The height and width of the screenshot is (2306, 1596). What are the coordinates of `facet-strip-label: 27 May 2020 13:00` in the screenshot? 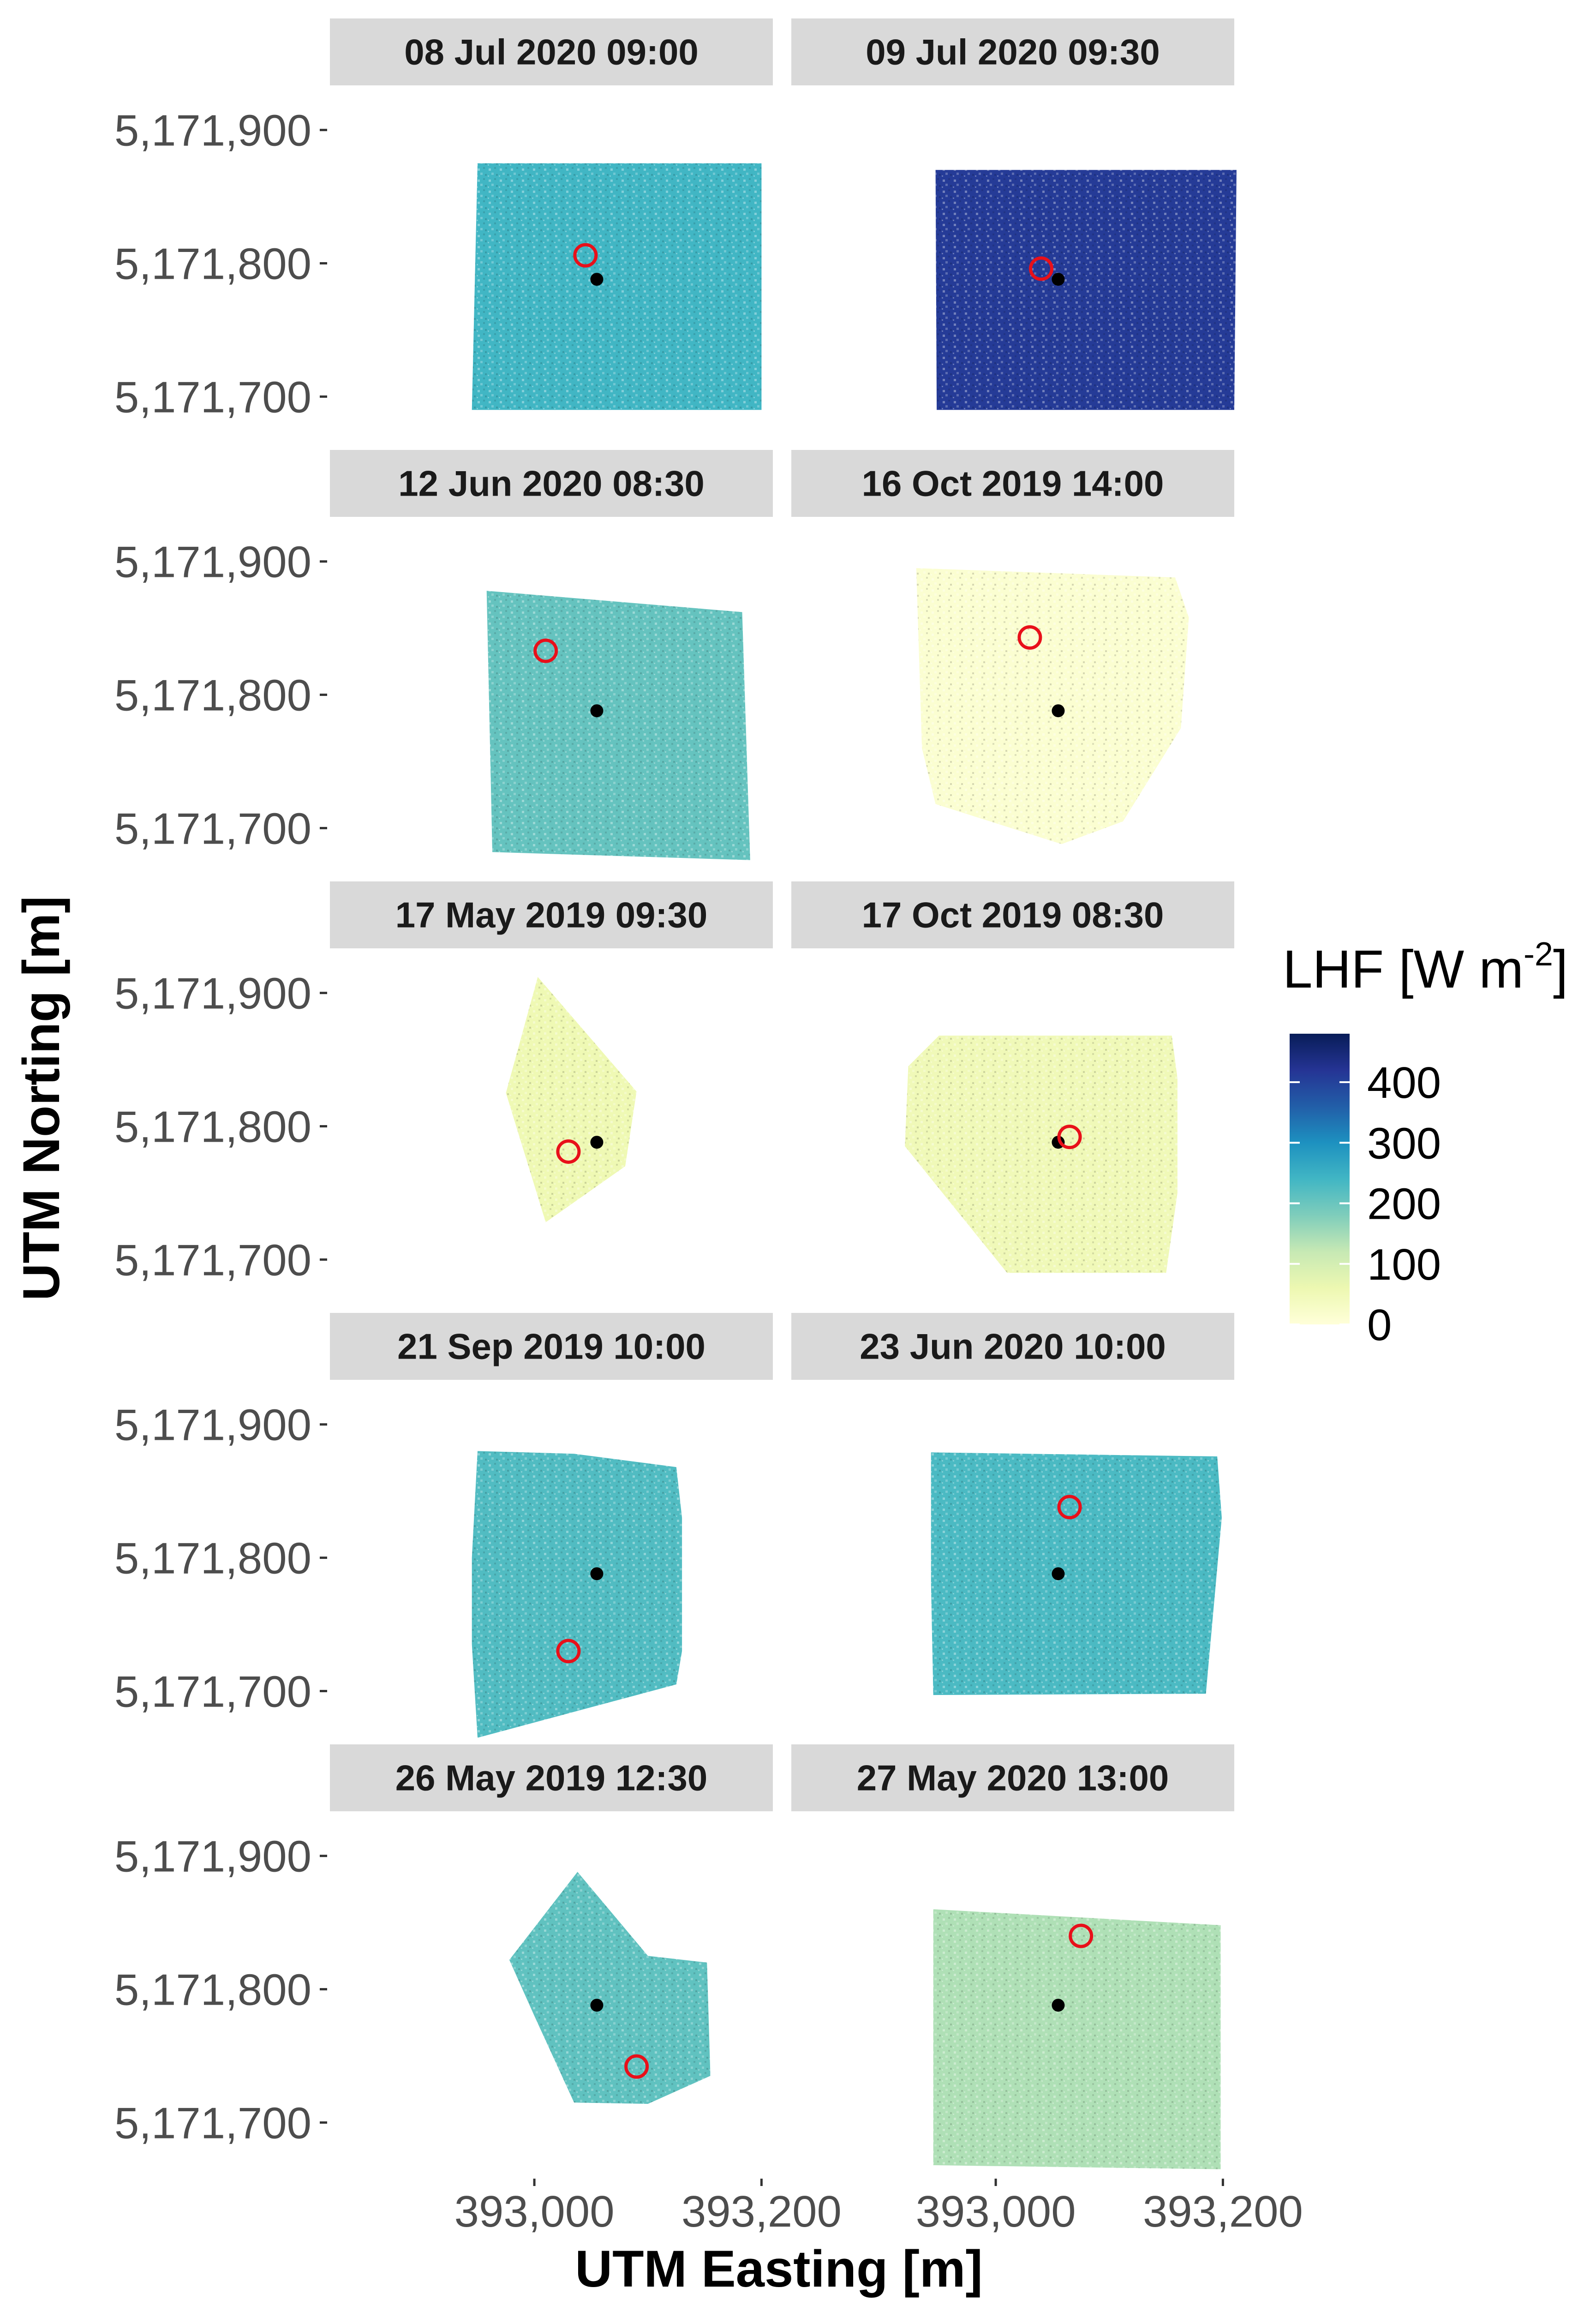 It's located at (1013, 1778).